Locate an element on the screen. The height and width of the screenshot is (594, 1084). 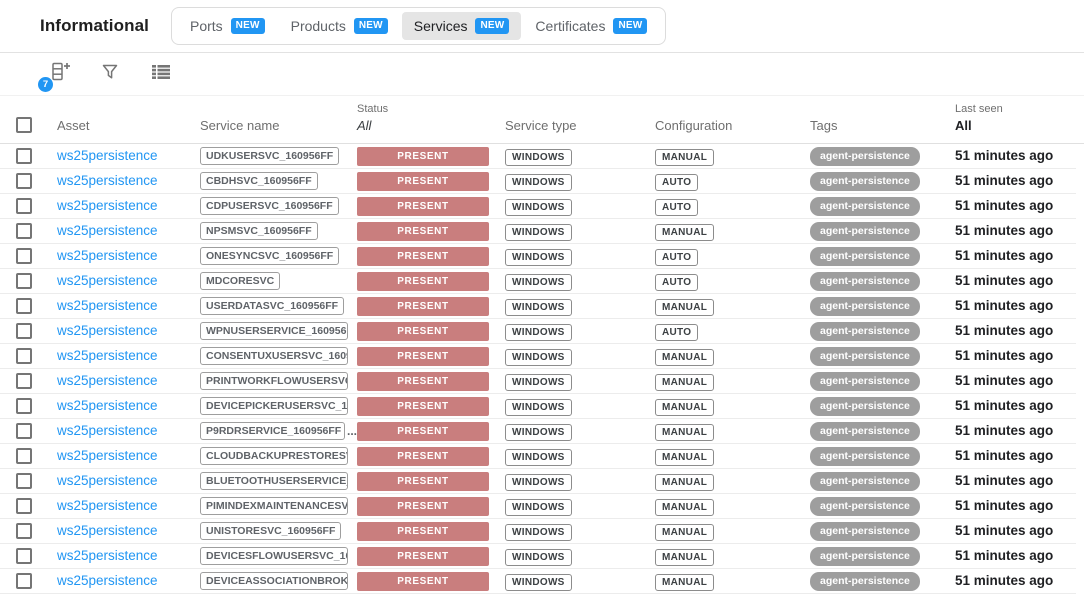
filter-button is located at coordinates (110, 74).